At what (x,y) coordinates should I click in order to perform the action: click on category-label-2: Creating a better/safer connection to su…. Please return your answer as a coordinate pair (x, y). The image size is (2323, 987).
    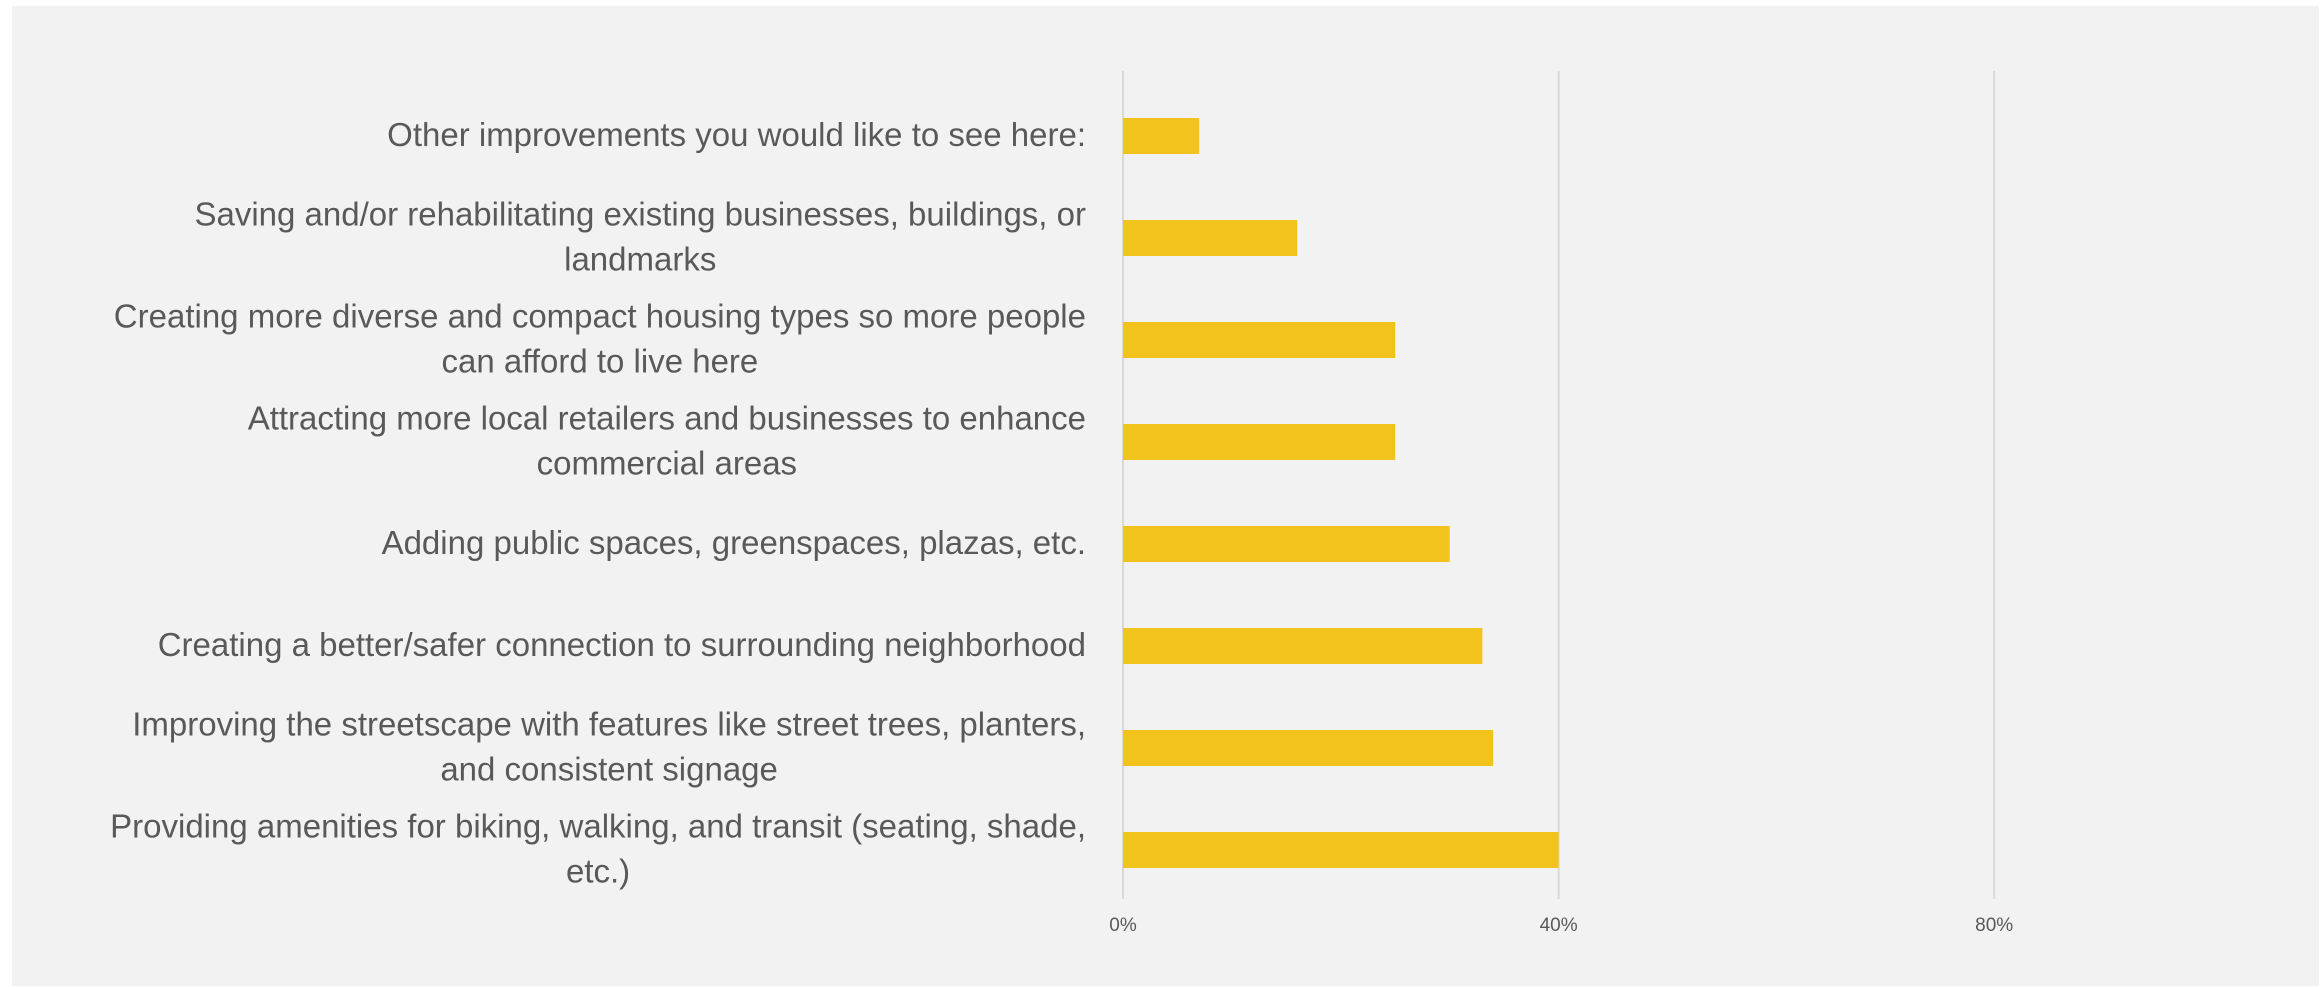
    Looking at the image, I should click on (622, 644).